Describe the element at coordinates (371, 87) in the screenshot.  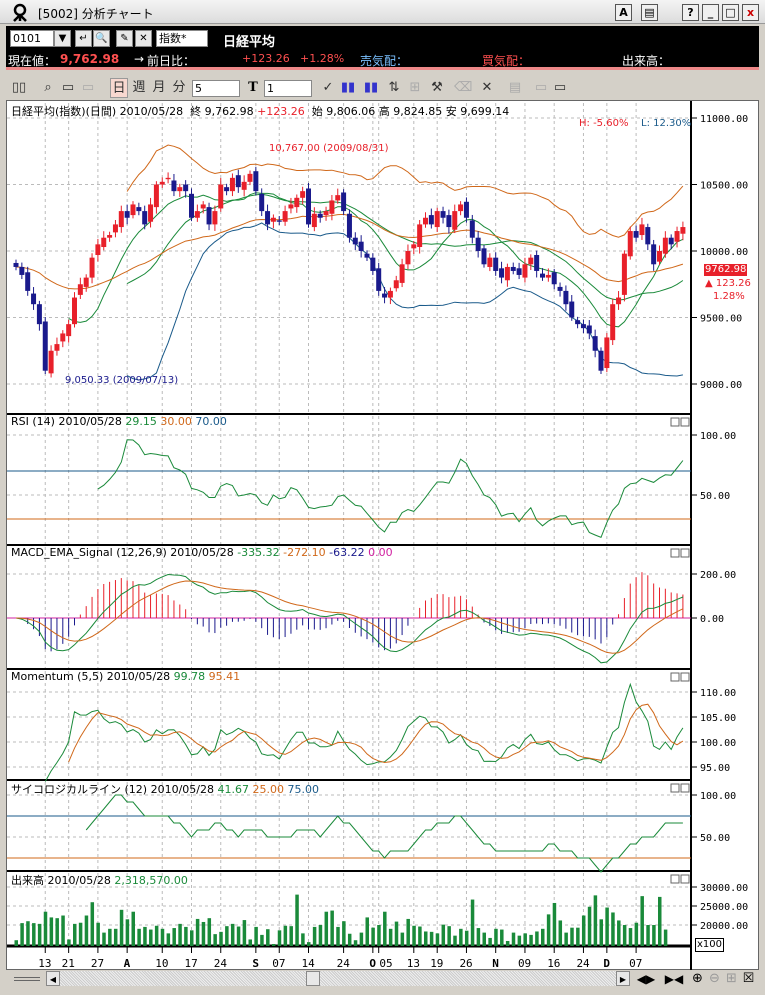
I see `bar-chart-2-icon: ▮▮` at that location.